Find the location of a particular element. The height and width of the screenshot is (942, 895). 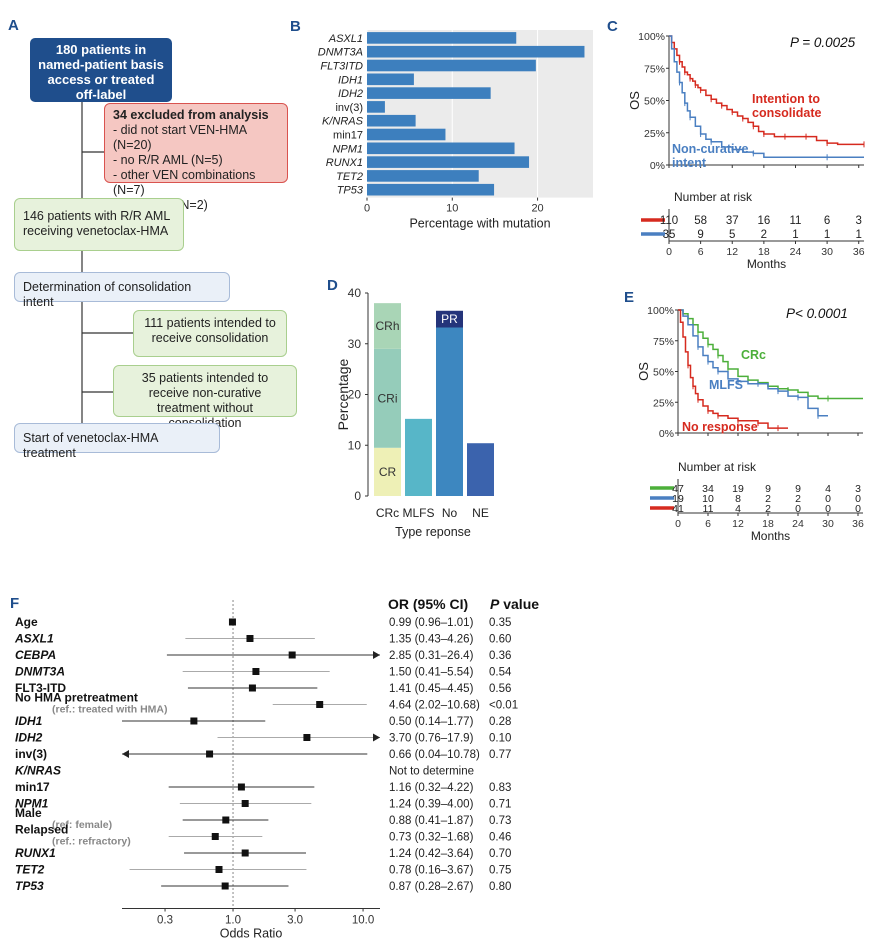

risk-count: 9 is located at coordinates (700, 235).